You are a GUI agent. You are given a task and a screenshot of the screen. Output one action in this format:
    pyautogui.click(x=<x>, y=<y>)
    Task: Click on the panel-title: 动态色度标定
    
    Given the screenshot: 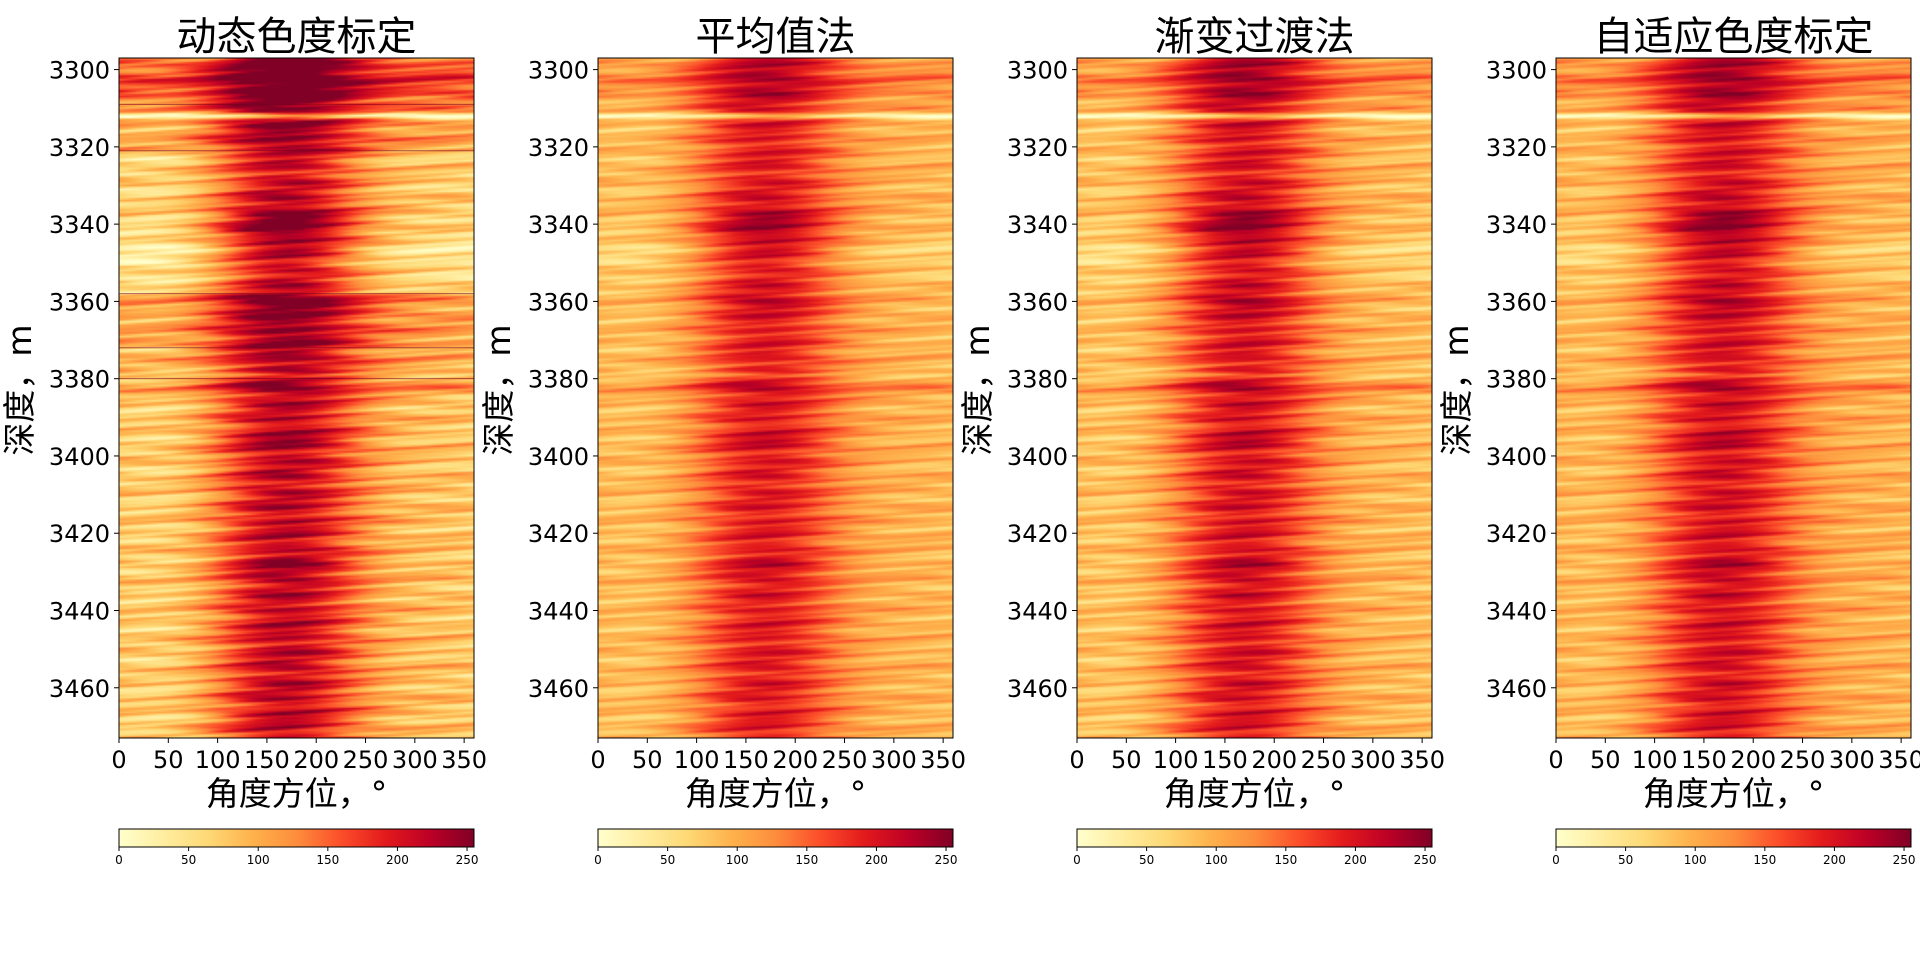 What is the action you would take?
    pyautogui.click(x=297, y=37)
    